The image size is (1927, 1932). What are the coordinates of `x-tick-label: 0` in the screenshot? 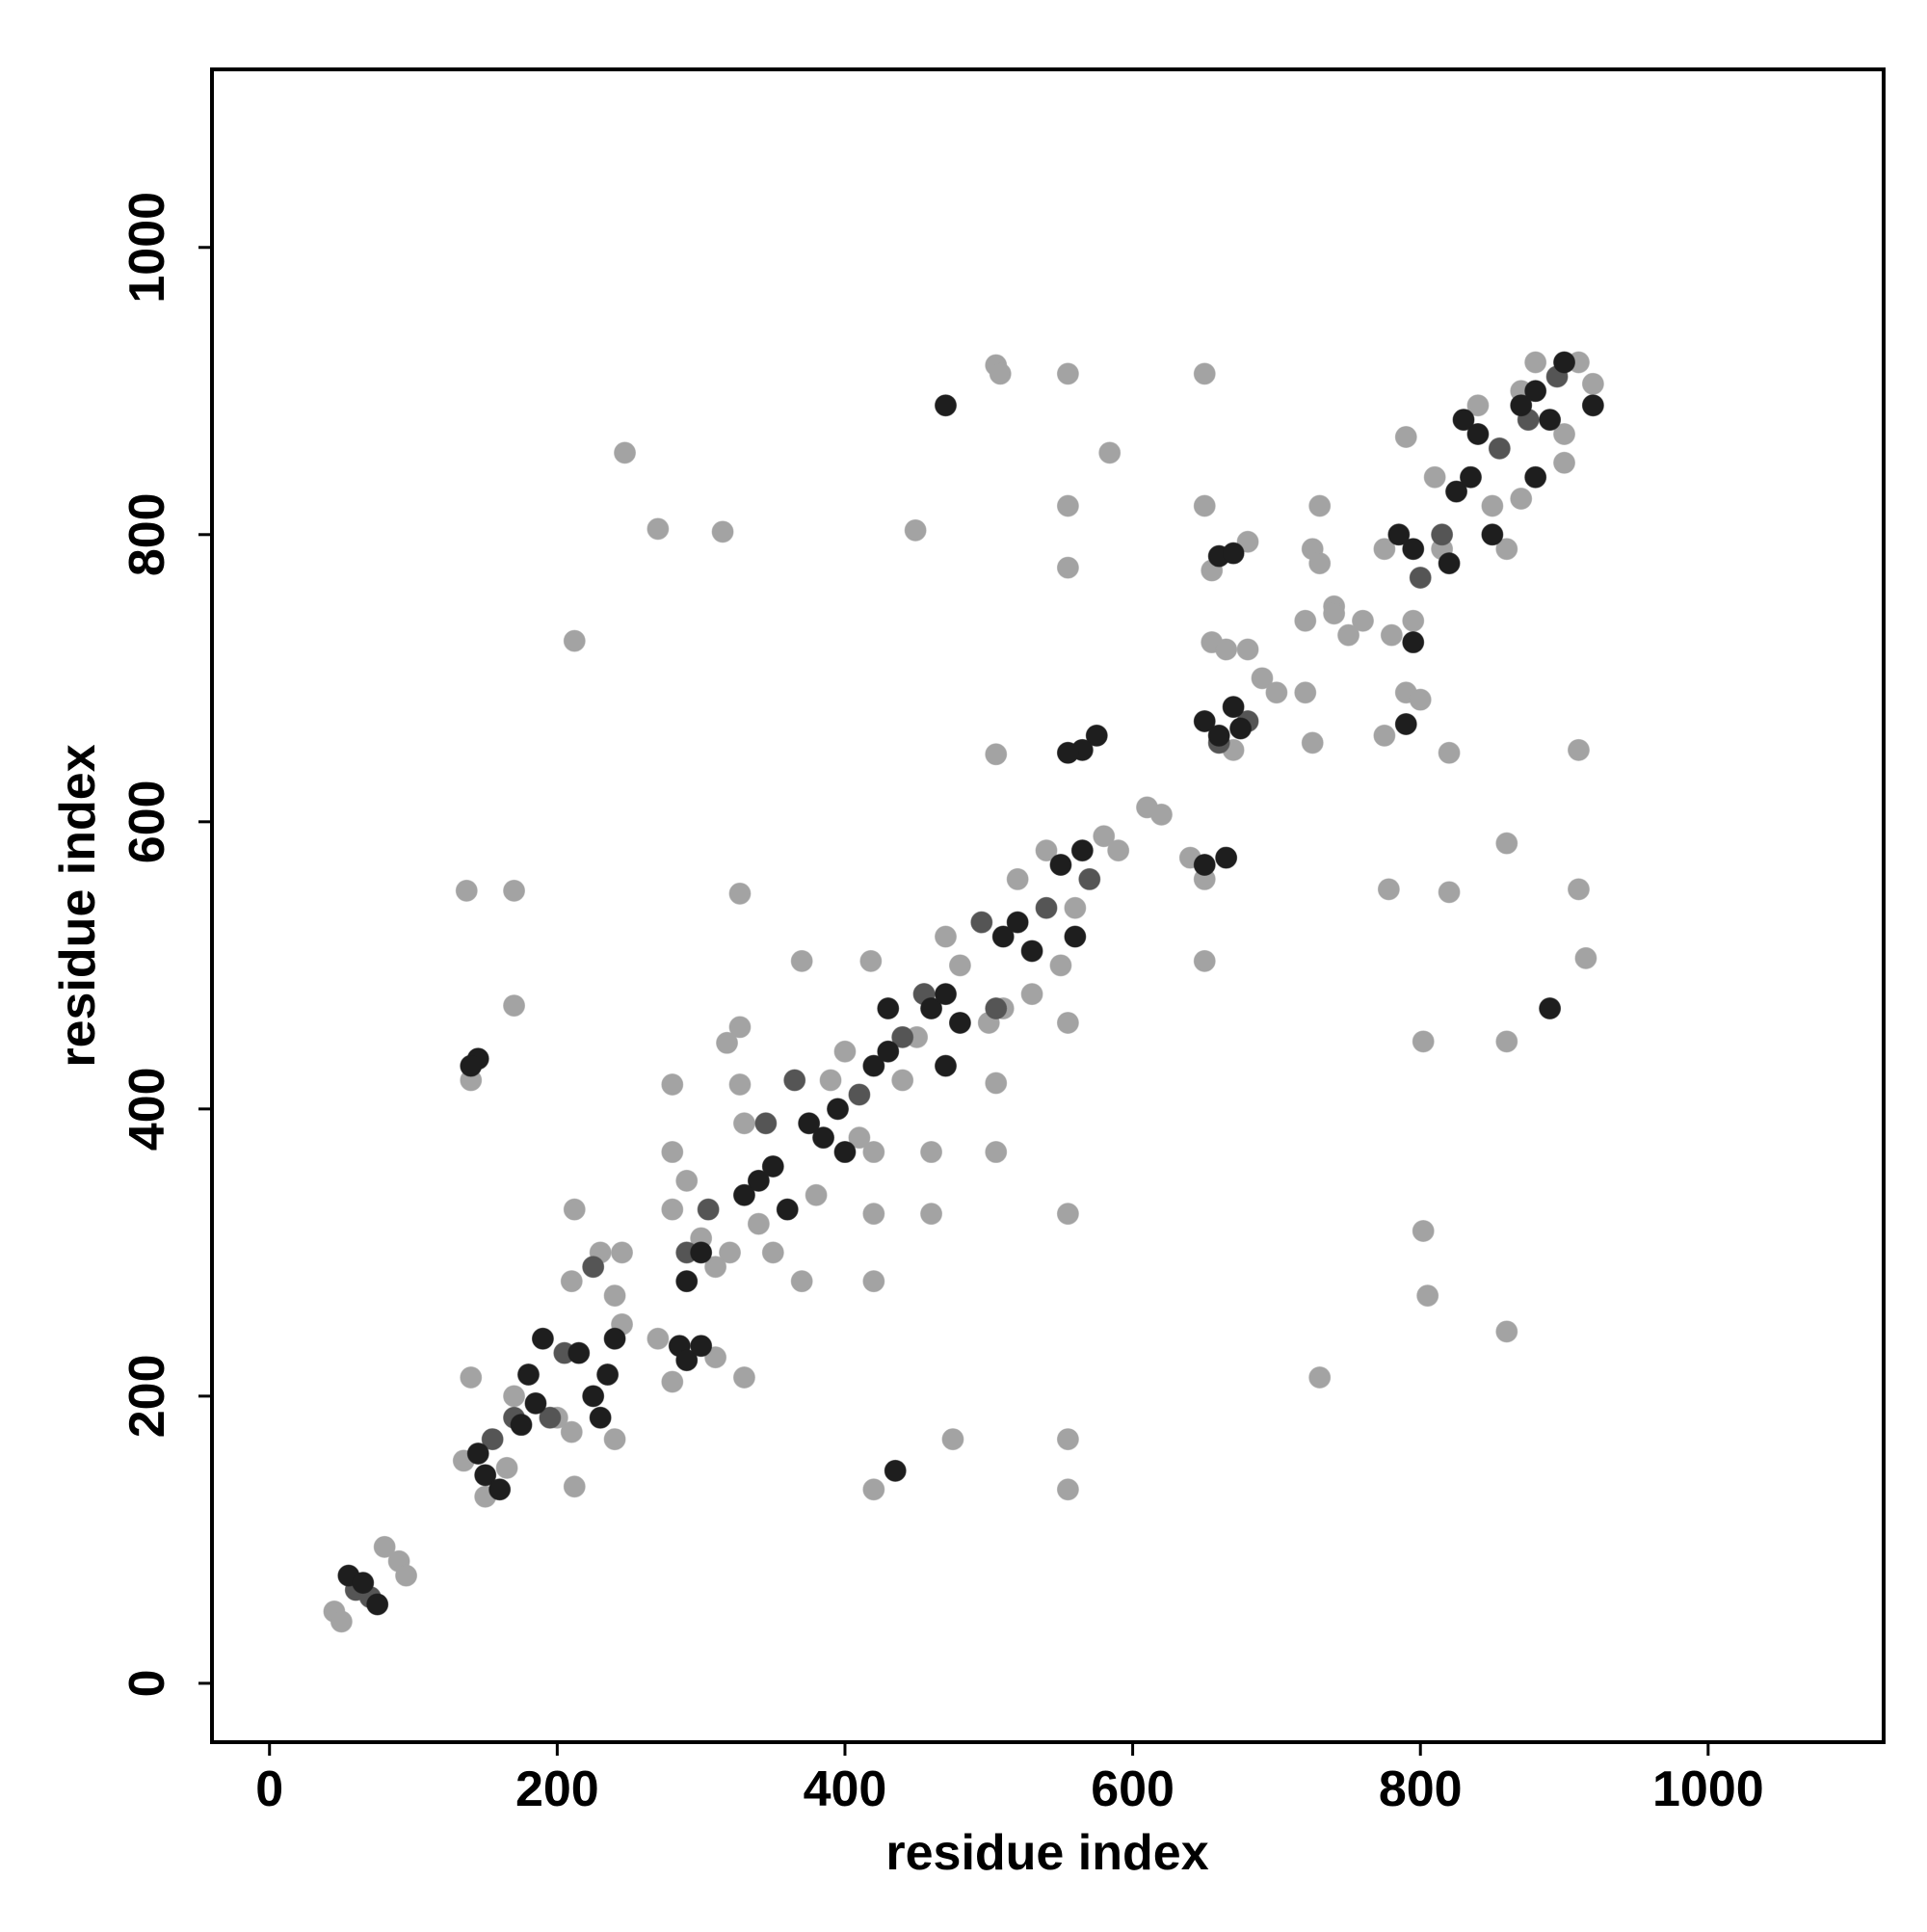 It's located at (269, 1789).